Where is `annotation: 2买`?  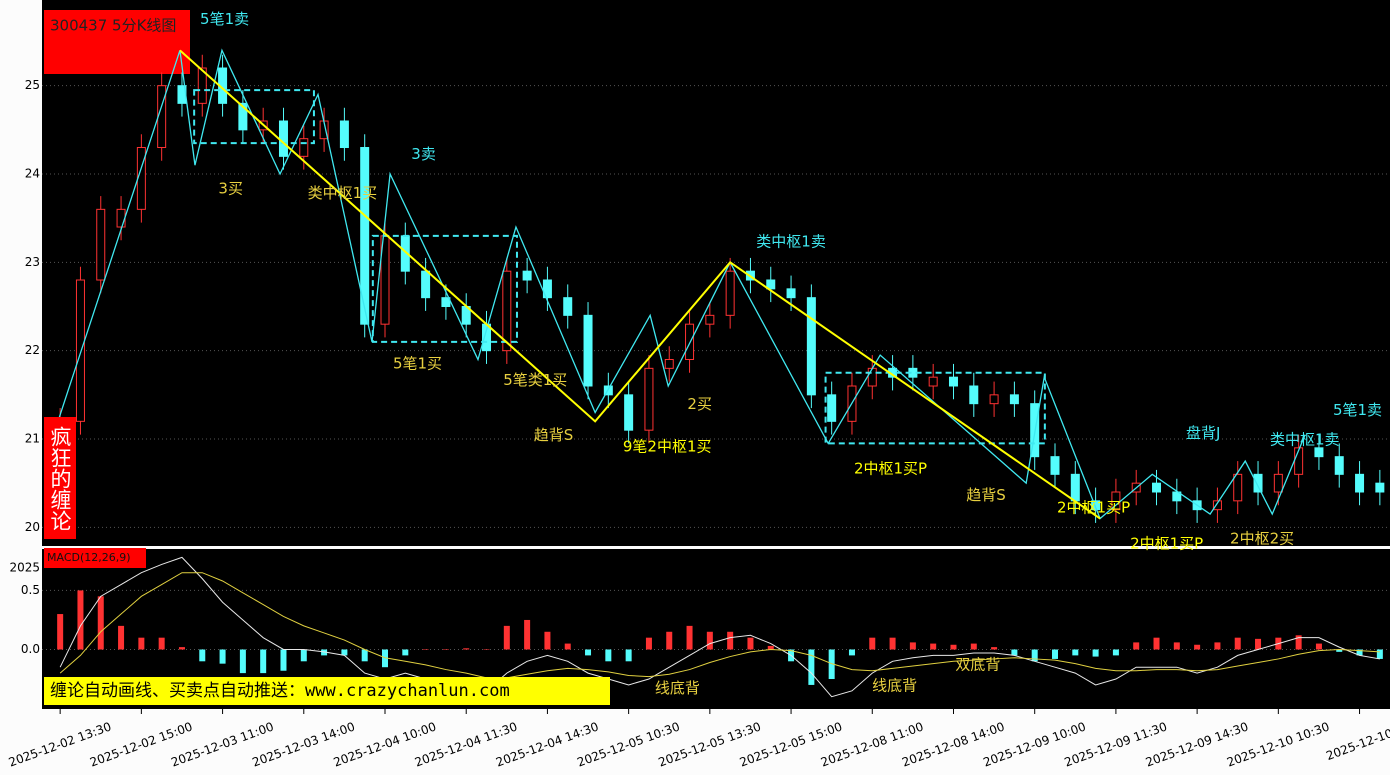 annotation: 2买 is located at coordinates (699, 404).